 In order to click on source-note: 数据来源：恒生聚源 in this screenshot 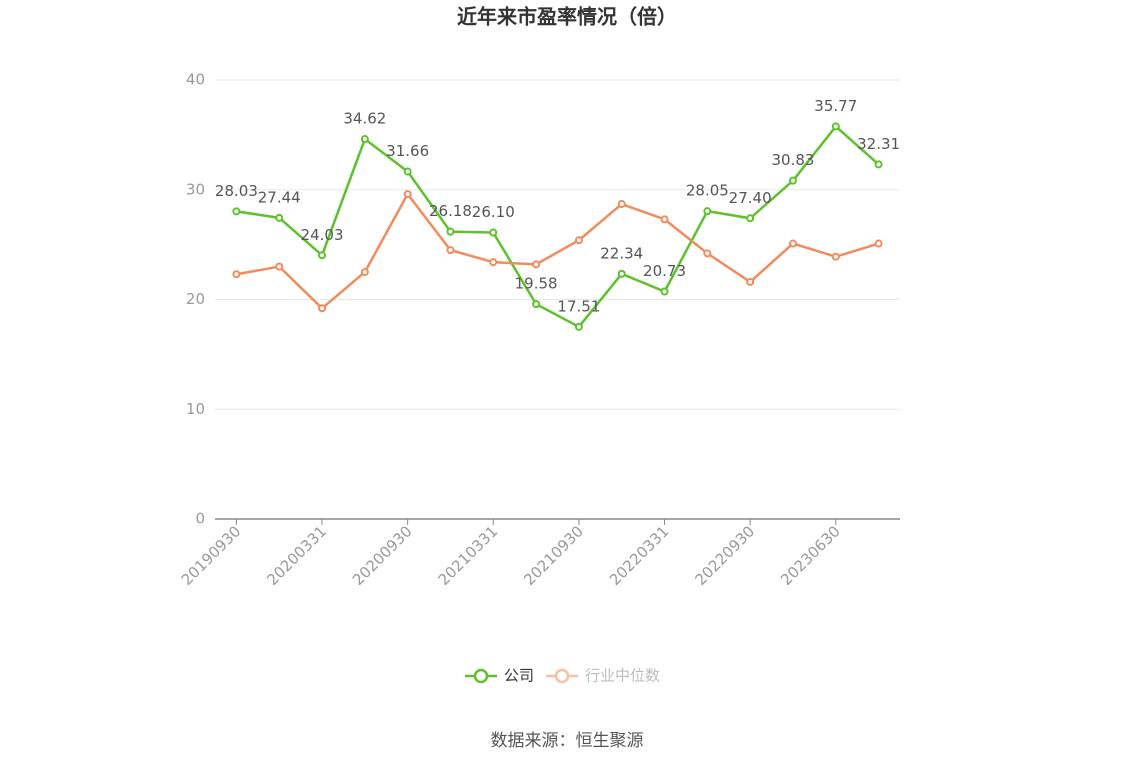, I will do `click(567, 741)`.